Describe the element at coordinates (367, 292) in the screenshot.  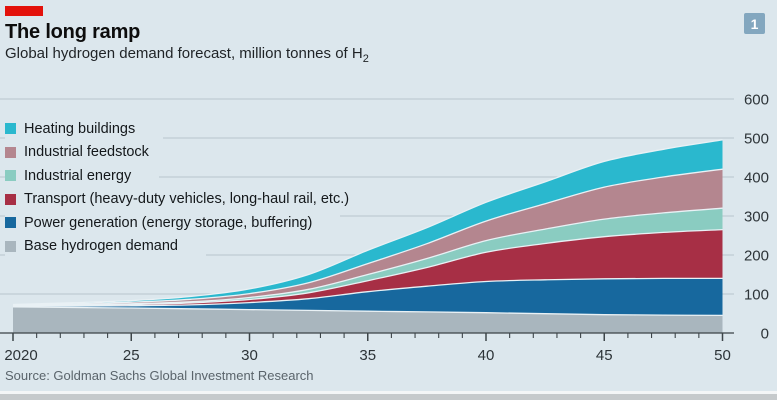
I see `area-top-edge-power-generation` at that location.